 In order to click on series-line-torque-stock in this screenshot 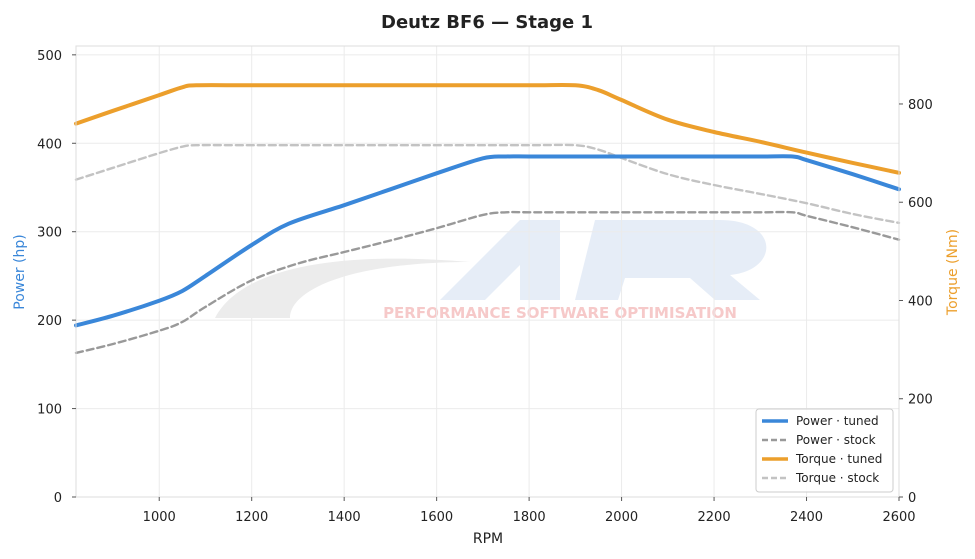, I will do `click(487, 184)`.